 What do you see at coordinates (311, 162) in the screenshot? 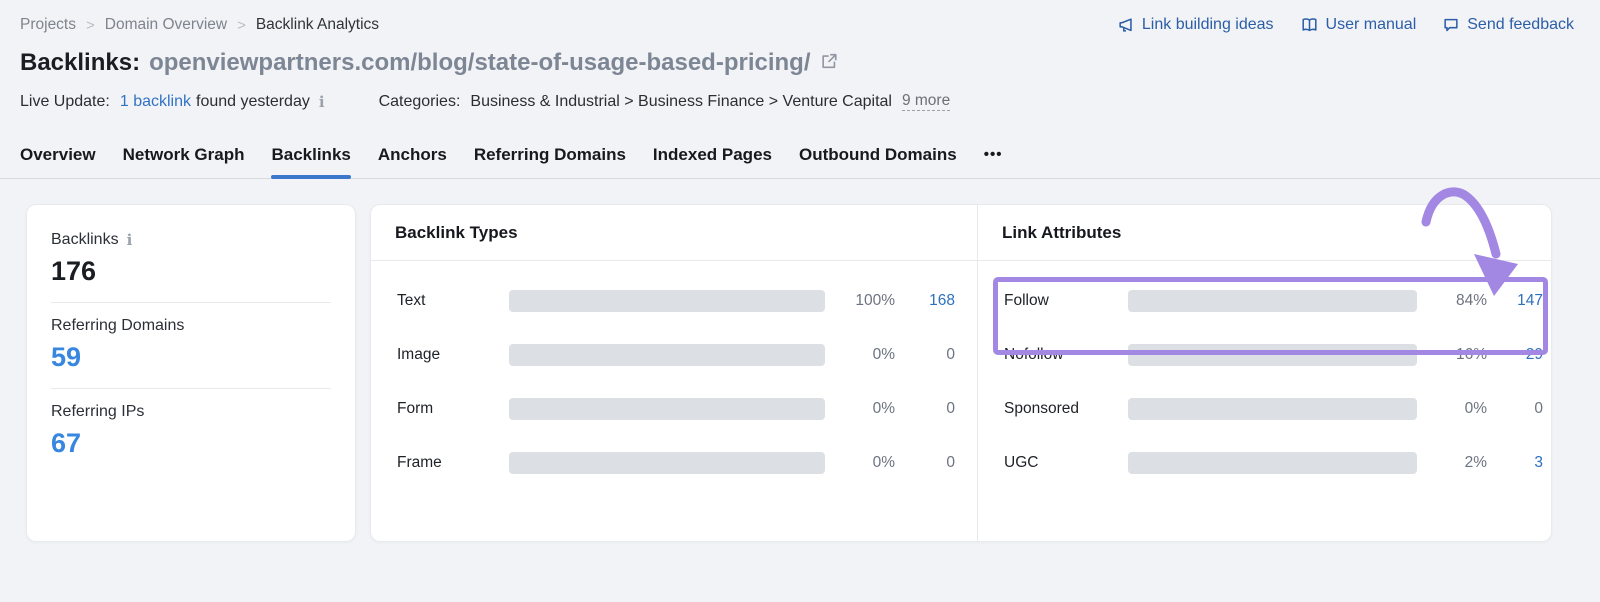
I see `tab-backlinks: Backlinks` at bounding box center [311, 162].